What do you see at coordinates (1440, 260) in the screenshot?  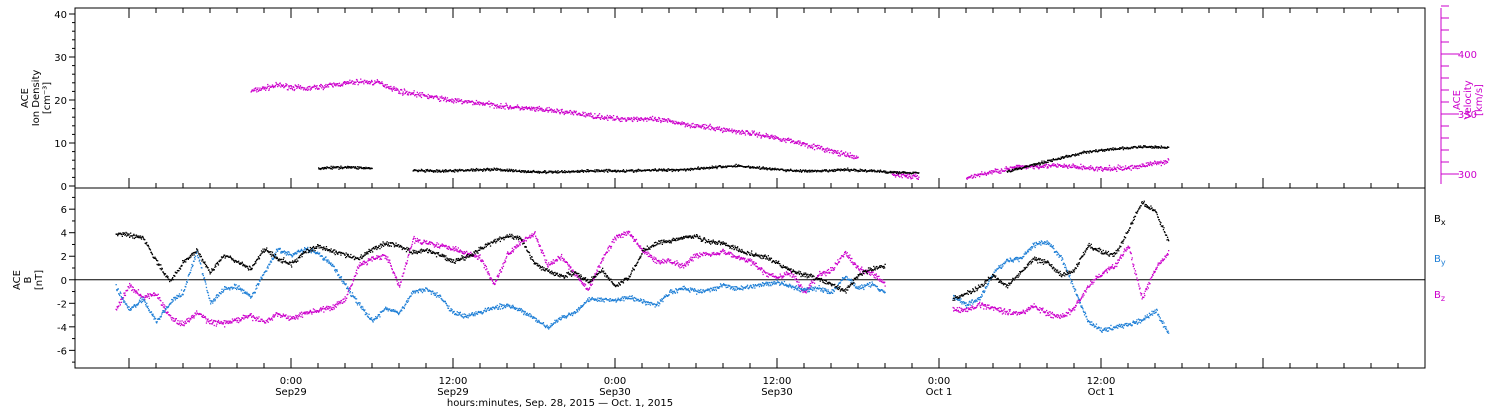 I see `legend-by: By` at bounding box center [1440, 260].